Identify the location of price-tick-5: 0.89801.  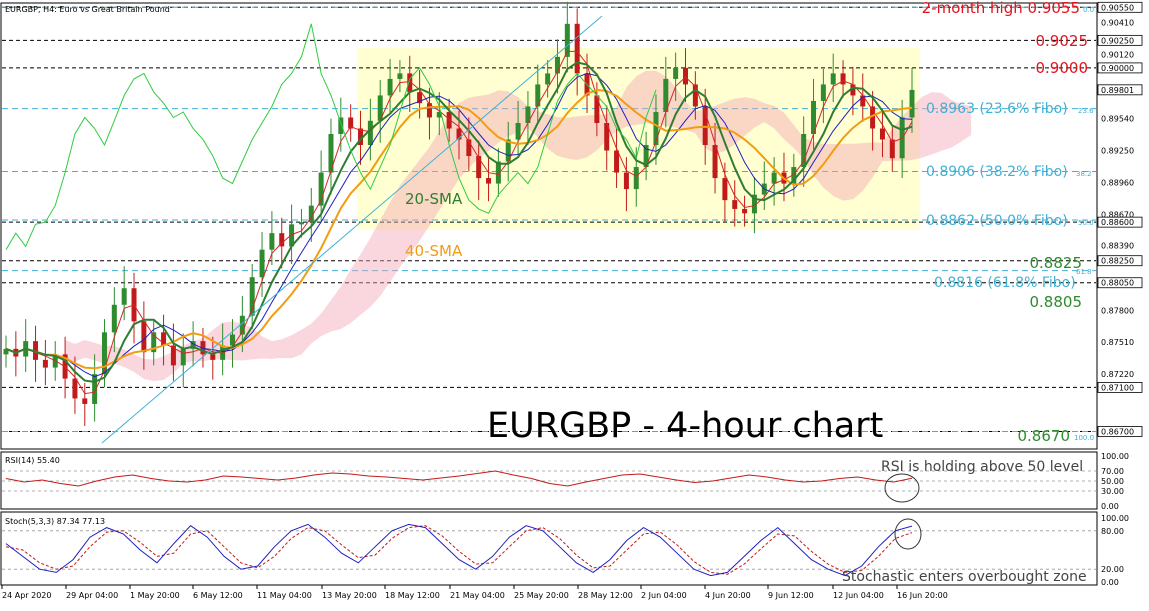
(1117, 90).